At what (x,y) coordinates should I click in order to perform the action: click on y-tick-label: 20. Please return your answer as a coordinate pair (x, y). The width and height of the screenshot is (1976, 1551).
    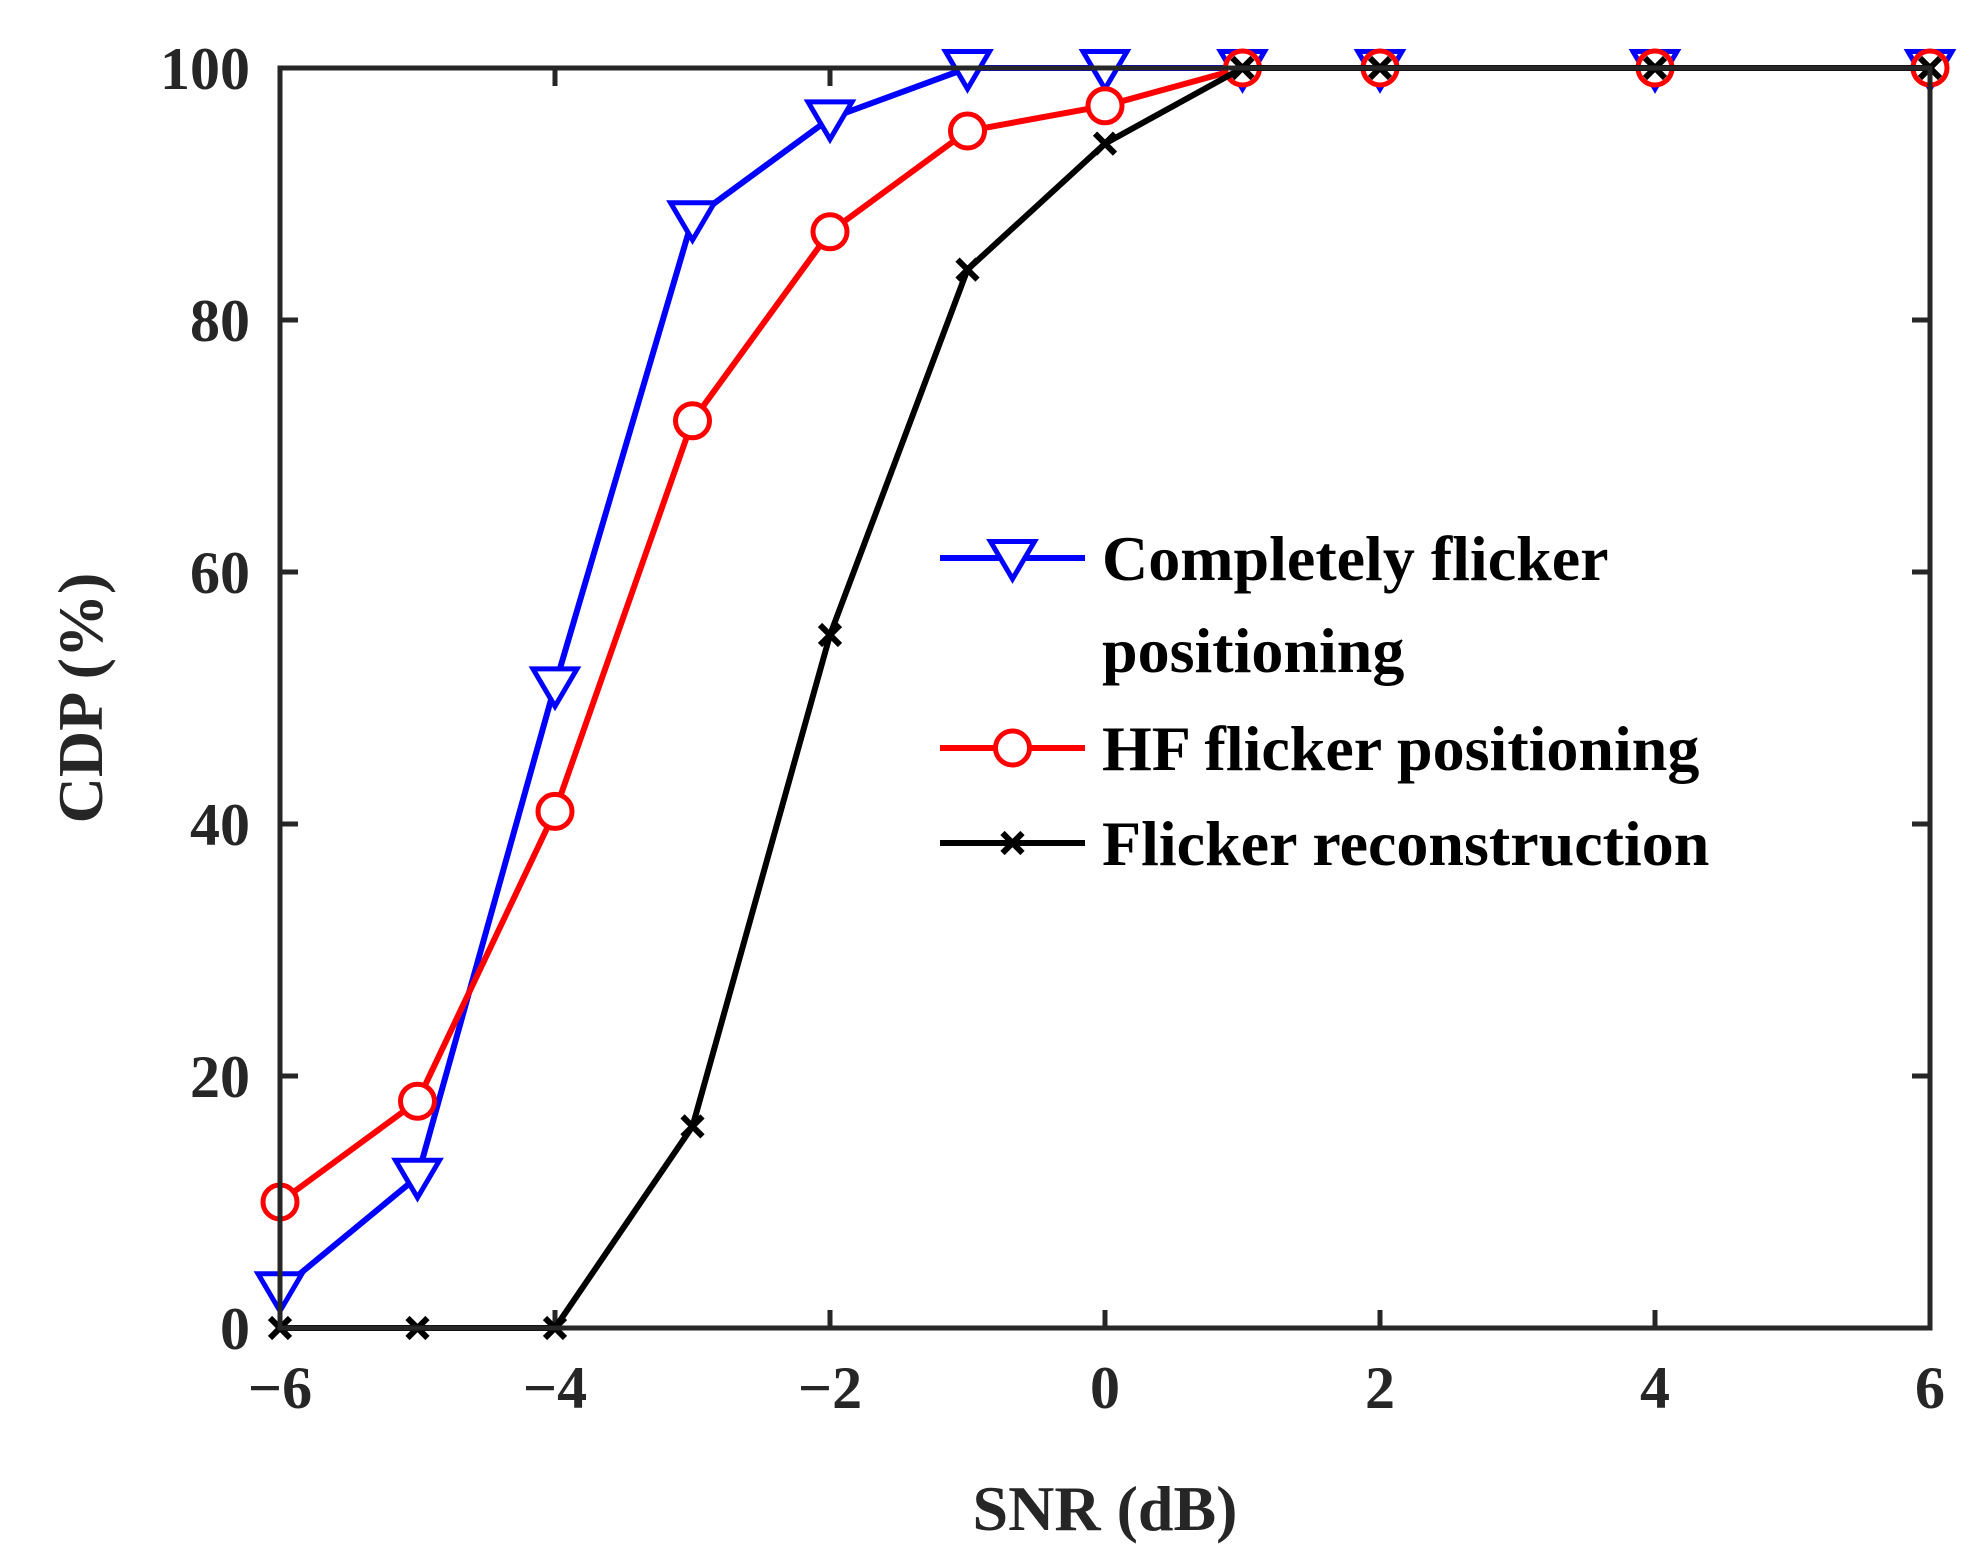
    Looking at the image, I should click on (220, 1077).